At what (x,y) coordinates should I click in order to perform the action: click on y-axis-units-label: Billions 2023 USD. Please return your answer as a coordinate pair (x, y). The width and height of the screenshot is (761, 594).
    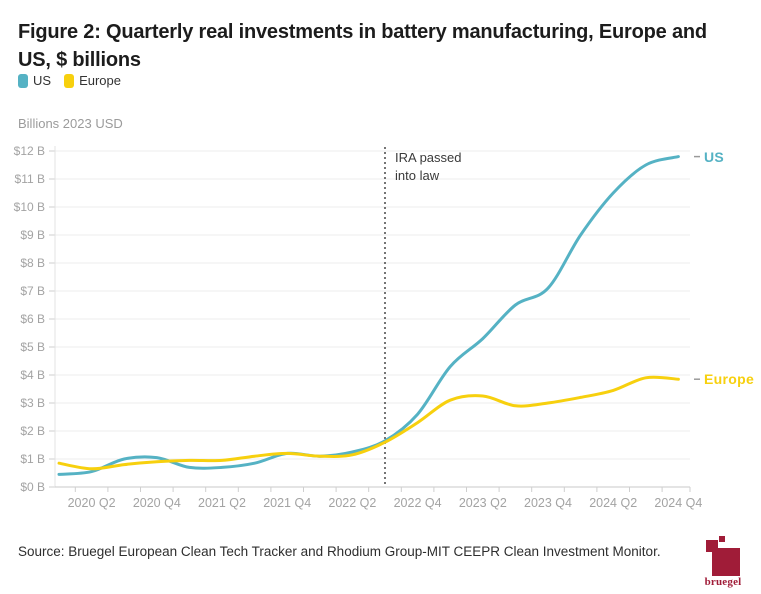
    Looking at the image, I should click on (70, 123).